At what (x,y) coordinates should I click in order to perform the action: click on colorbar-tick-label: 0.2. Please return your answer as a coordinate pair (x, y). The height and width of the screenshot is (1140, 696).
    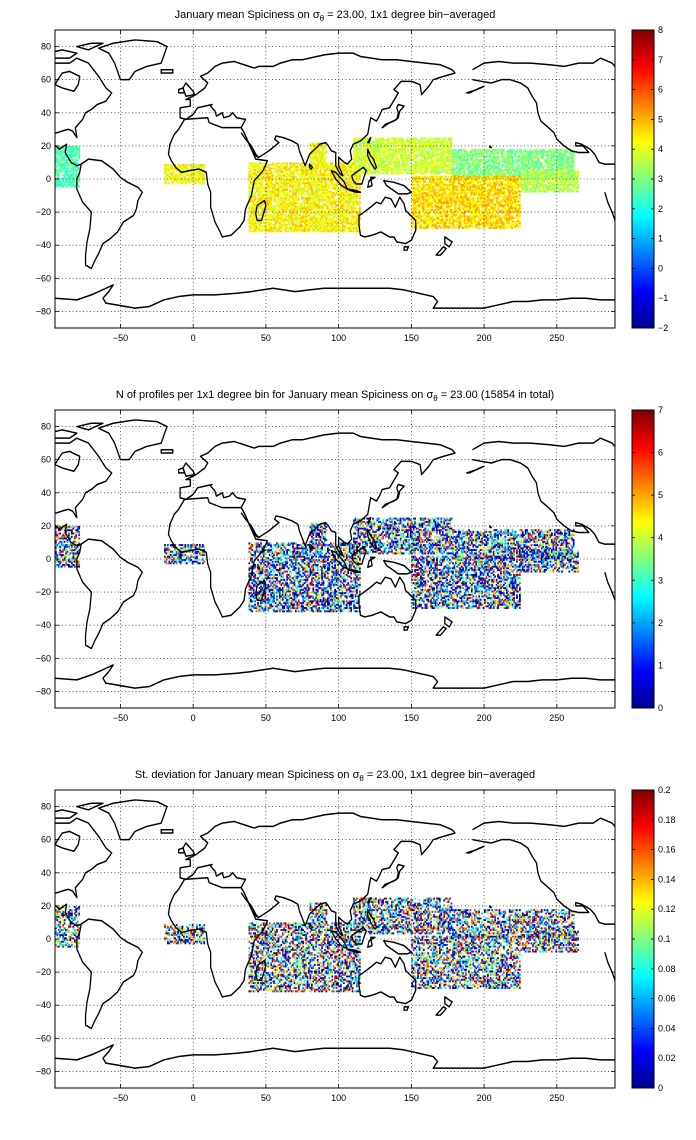
    Looking at the image, I should click on (664, 790).